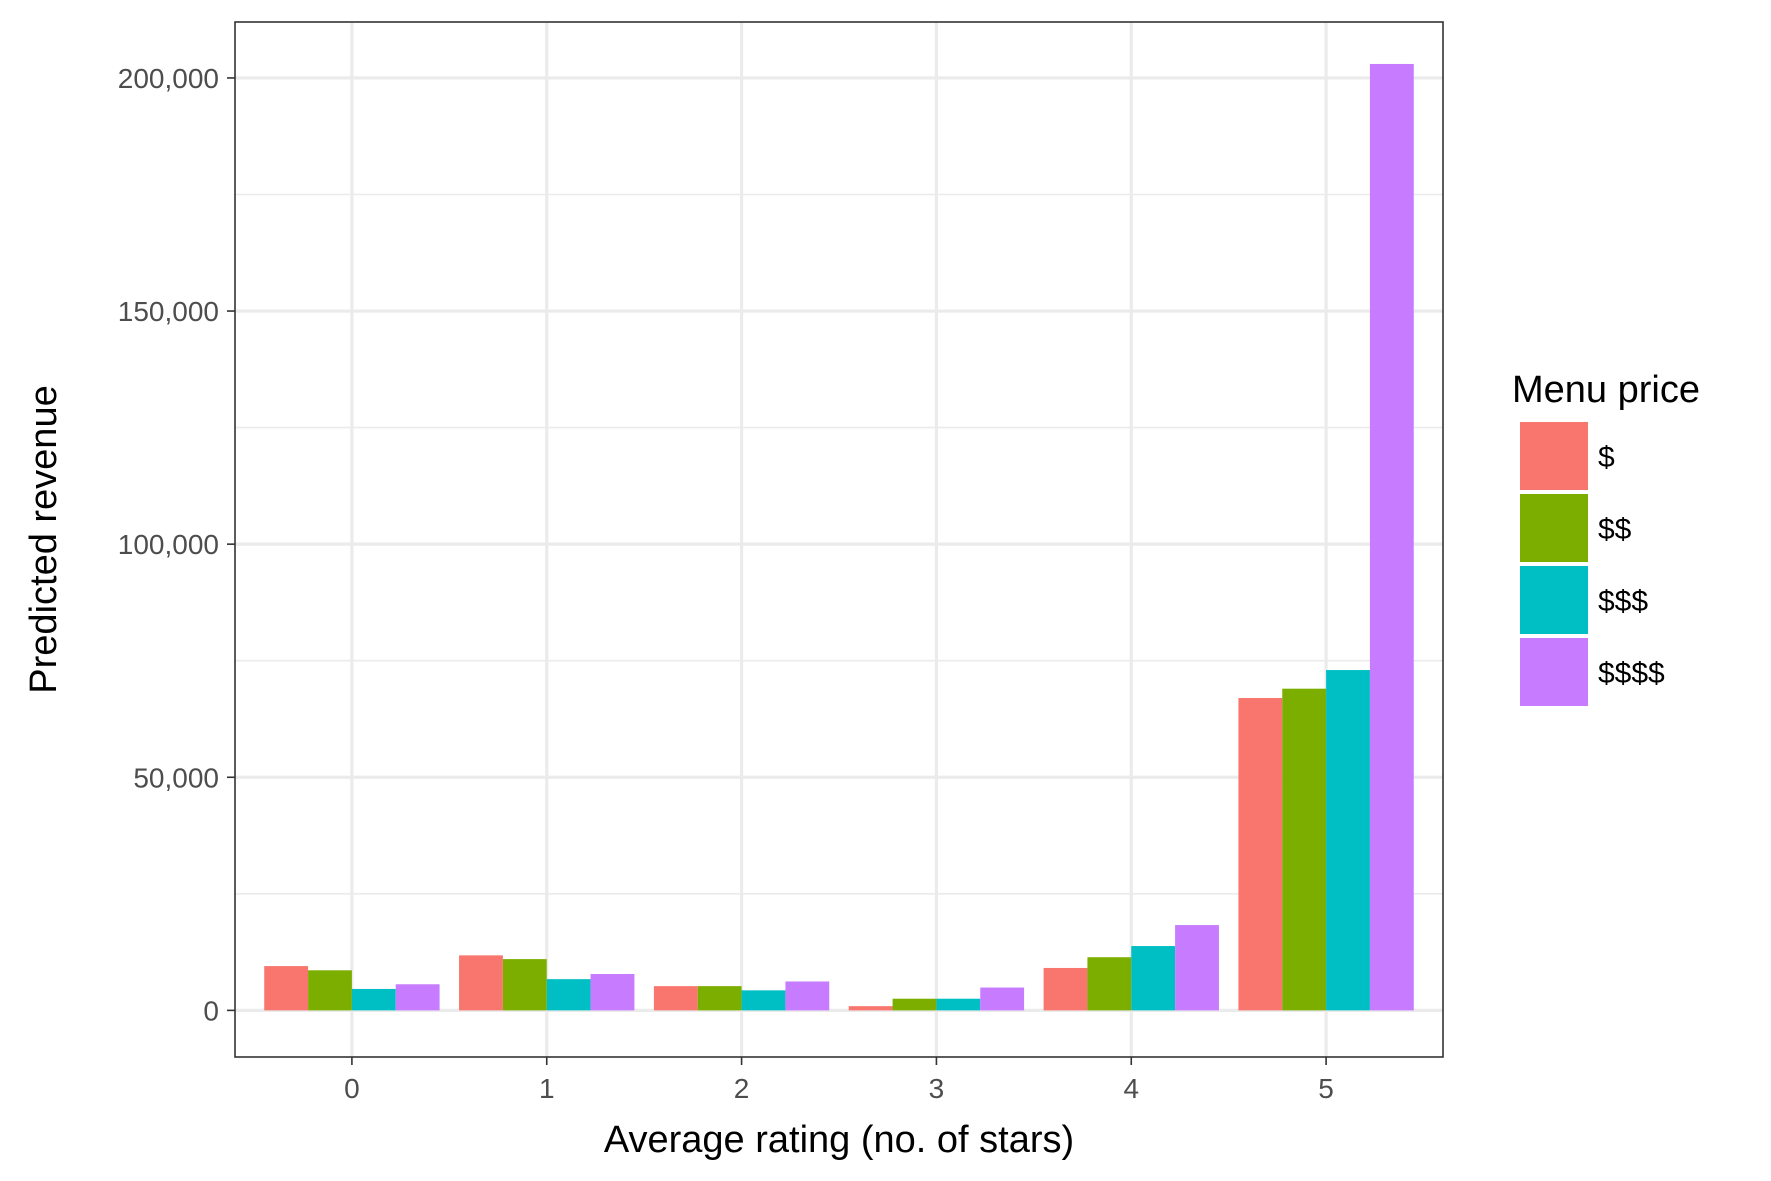  Describe the element at coordinates (1631, 673) in the screenshot. I see `legend-label: $$$$` at that location.